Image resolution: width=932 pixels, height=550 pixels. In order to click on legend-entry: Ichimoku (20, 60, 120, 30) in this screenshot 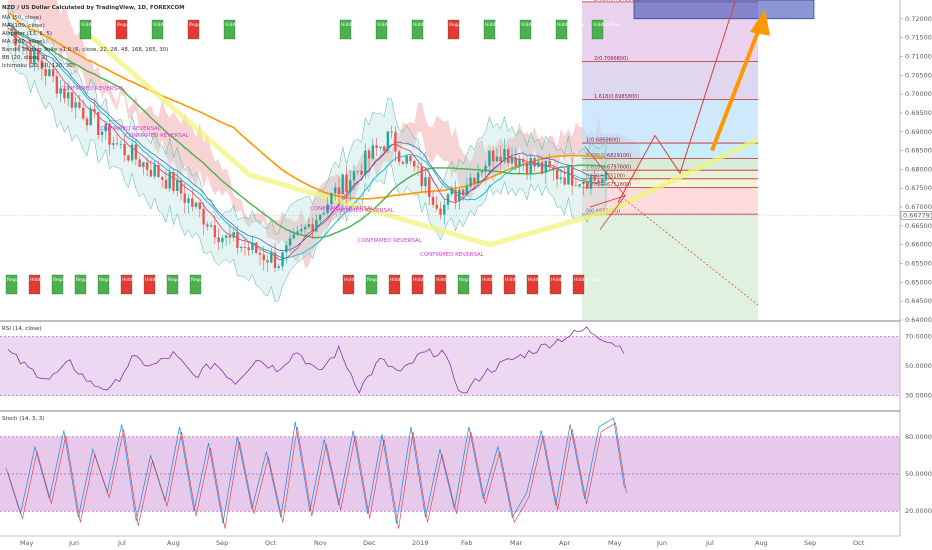, I will do `click(38, 66)`.